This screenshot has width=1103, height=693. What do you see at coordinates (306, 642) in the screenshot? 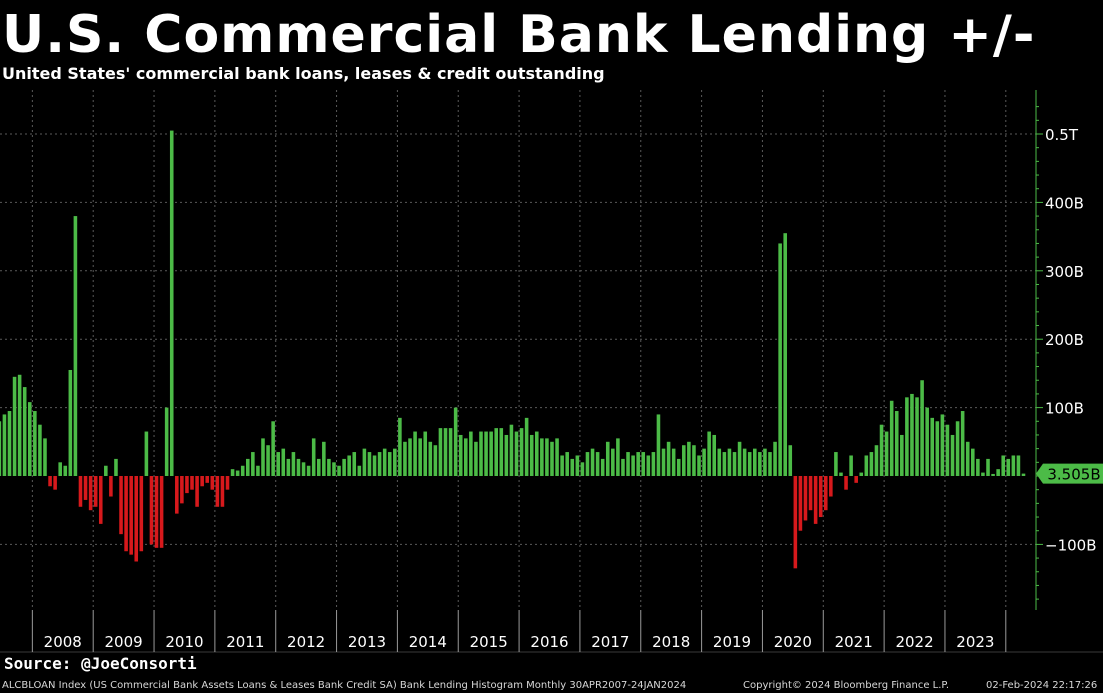
I see `x-tick-label: 2012` at bounding box center [306, 642].